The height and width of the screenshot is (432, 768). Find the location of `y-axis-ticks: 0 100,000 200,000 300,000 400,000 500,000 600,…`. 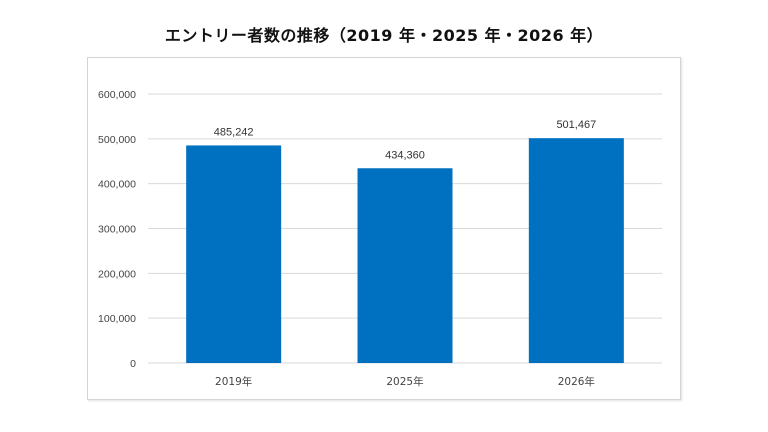

y-axis-ticks: 0 100,000 200,000 300,000 400,000 500,000 600,… is located at coordinates (117, 229).